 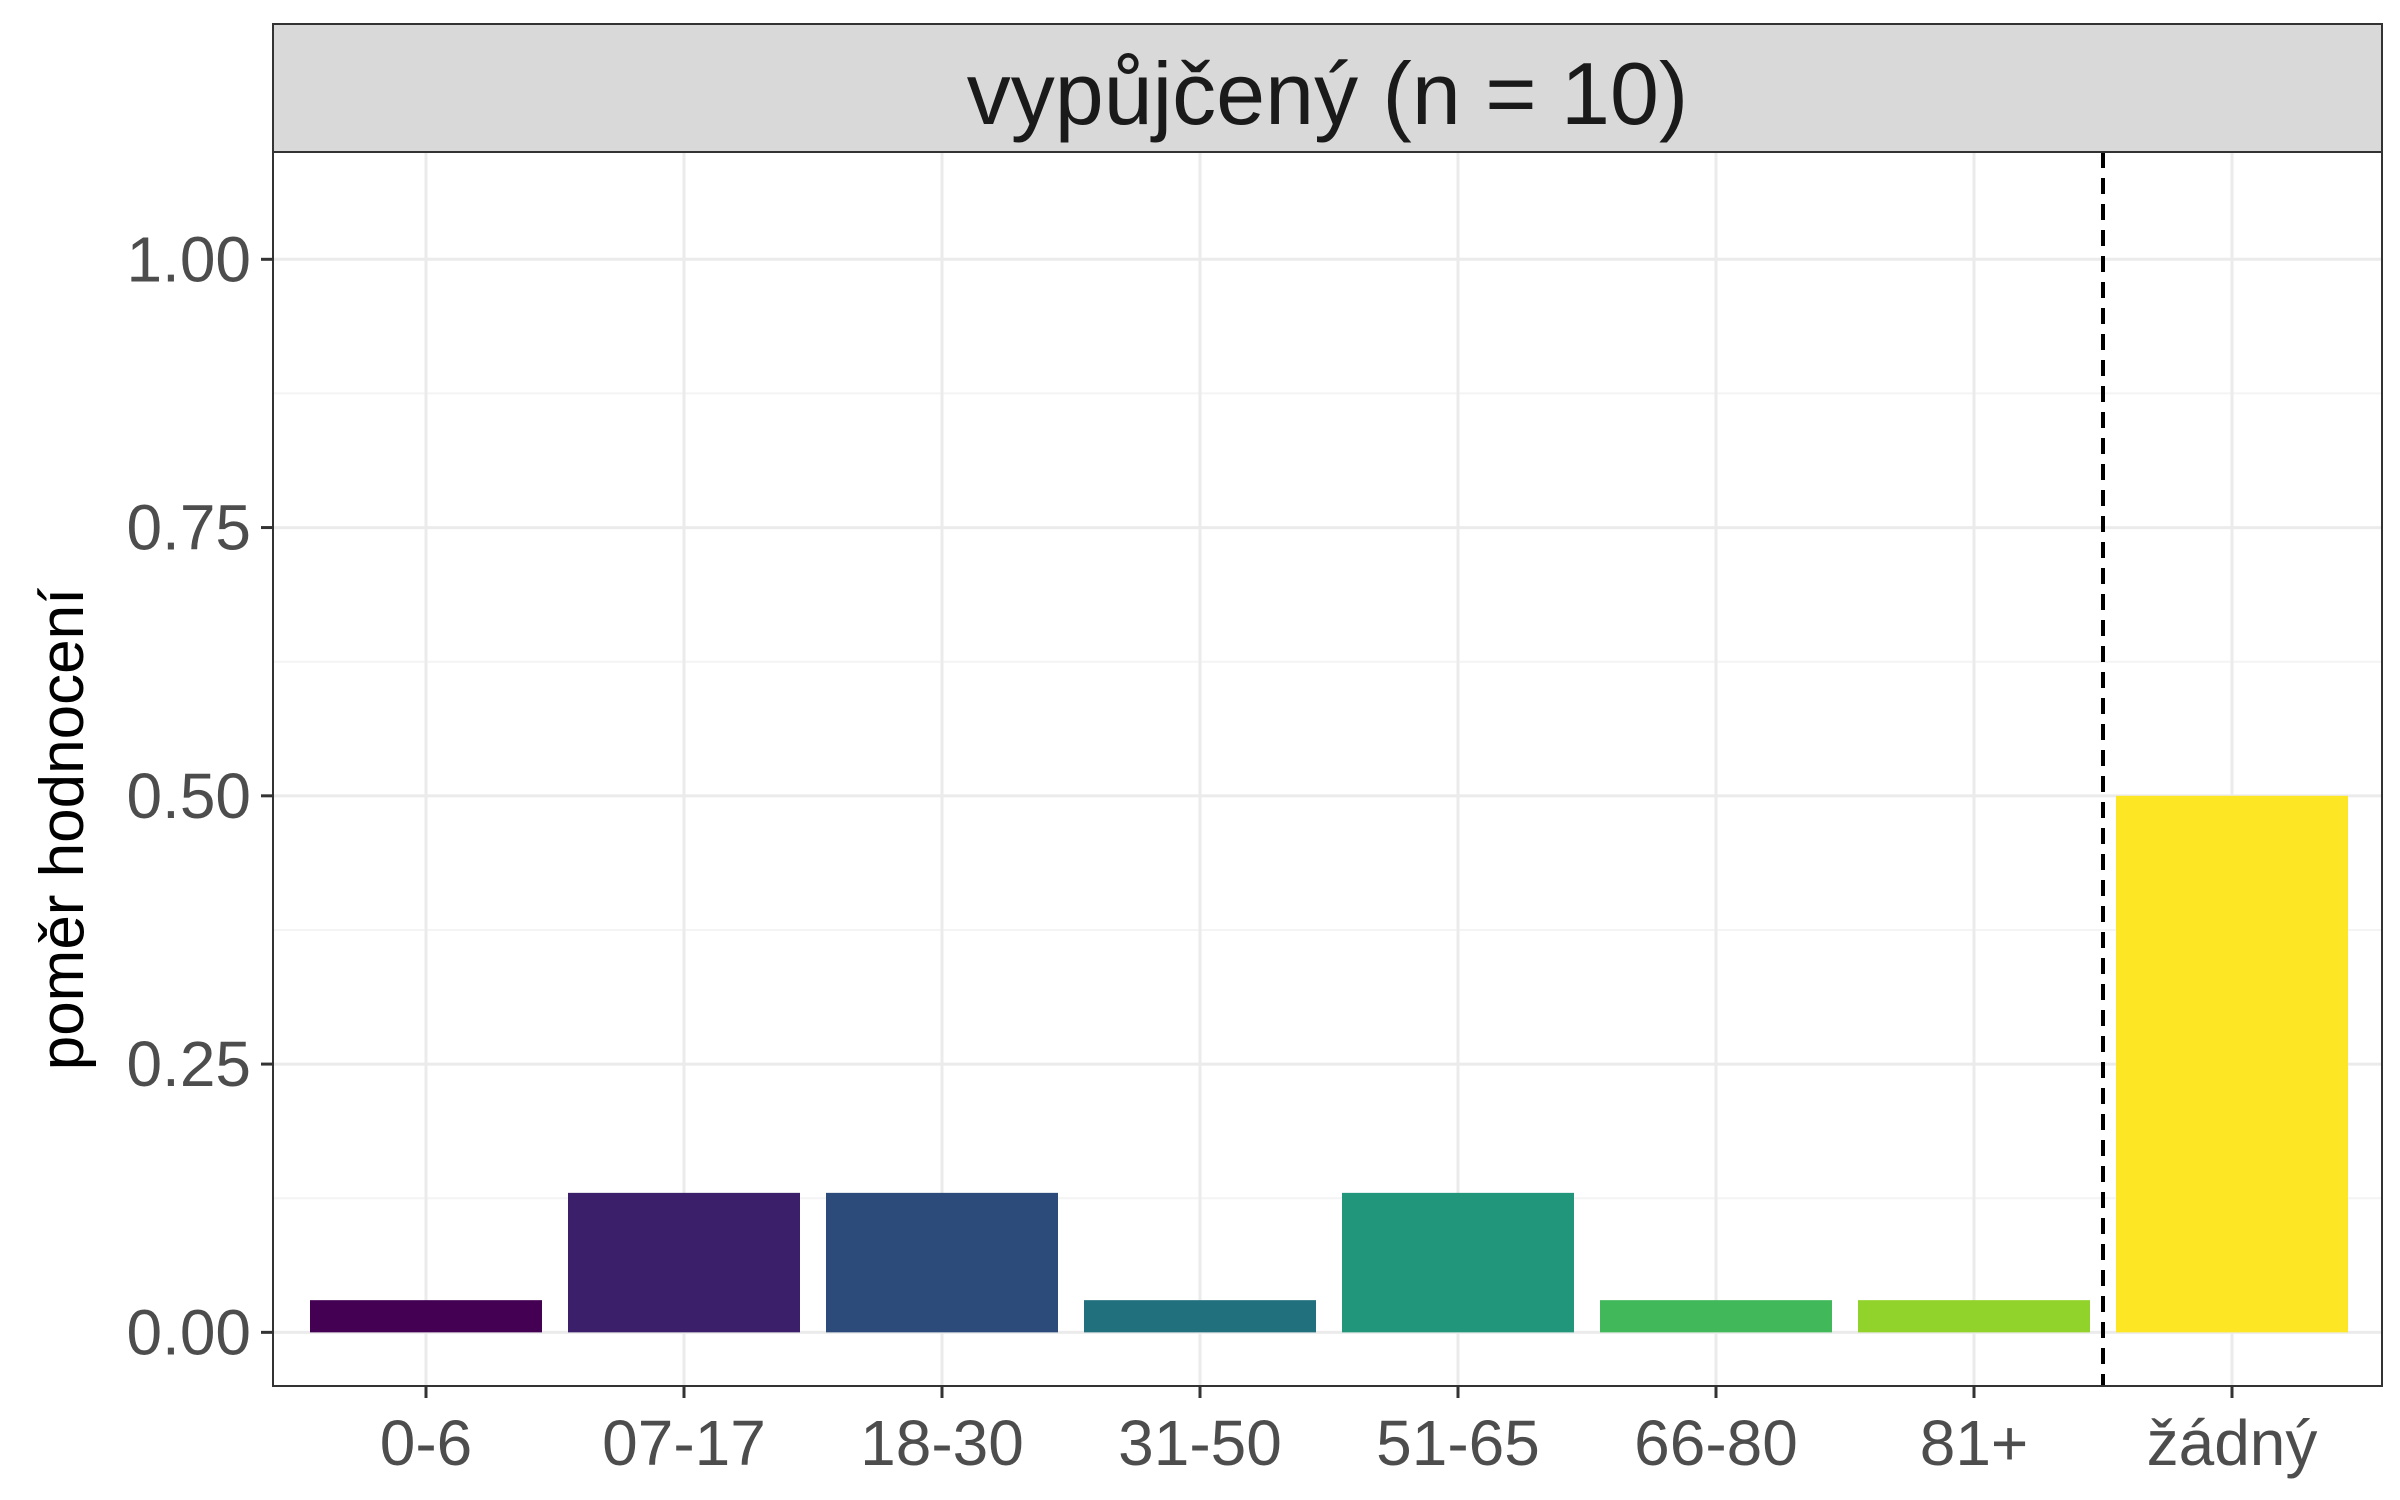 I want to click on y-tick-label: 0.25, so click(x=188, y=1064).